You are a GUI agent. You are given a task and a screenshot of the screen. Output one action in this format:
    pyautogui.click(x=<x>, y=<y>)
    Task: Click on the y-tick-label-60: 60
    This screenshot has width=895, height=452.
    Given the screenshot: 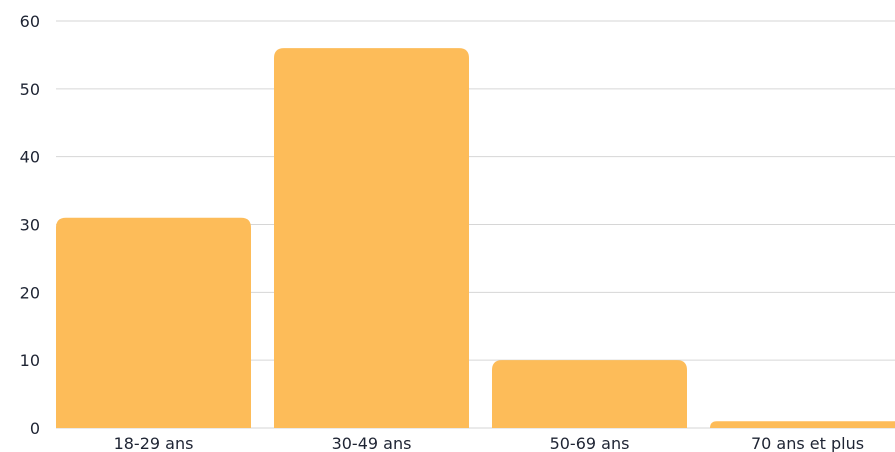 What is the action you would take?
    pyautogui.click(x=30, y=21)
    